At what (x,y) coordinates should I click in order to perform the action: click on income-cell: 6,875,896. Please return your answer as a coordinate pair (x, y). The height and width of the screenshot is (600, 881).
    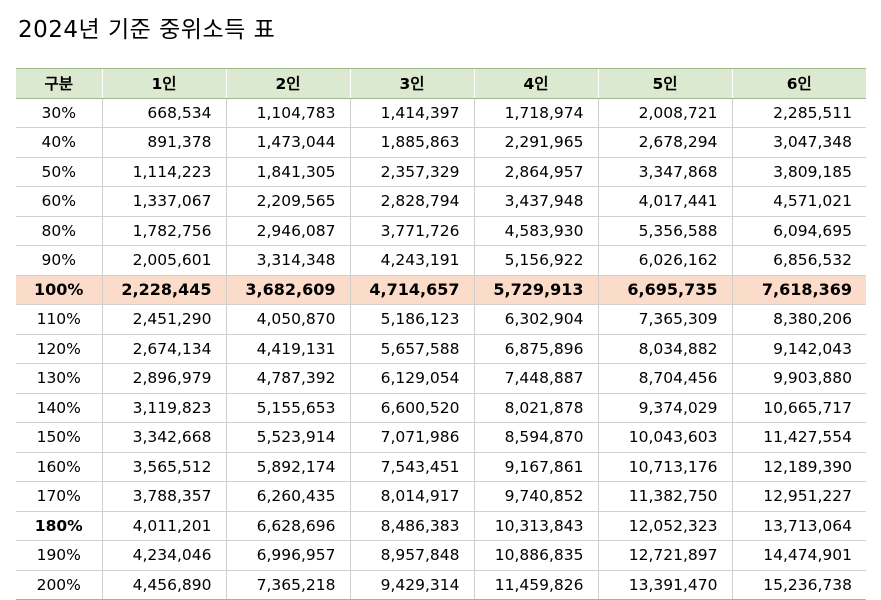
    Looking at the image, I should click on (535, 349).